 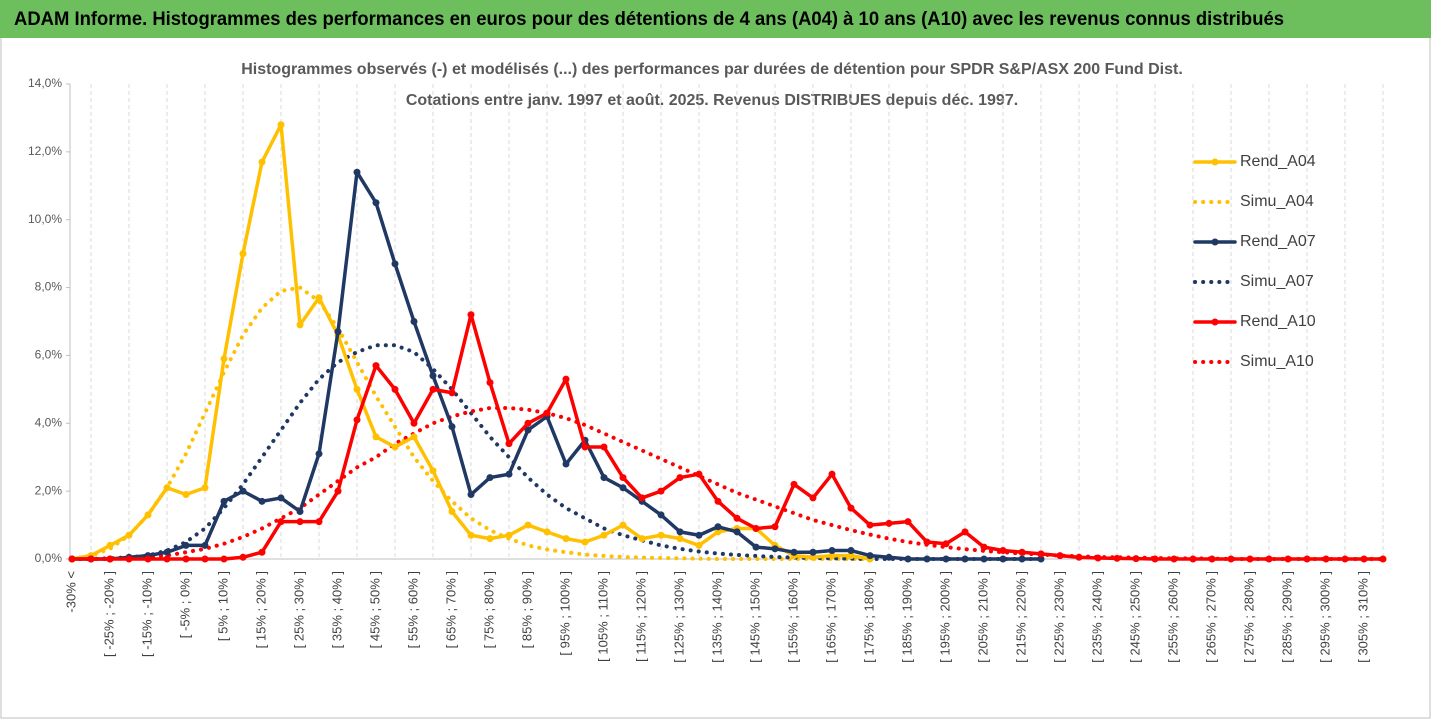 What do you see at coordinates (526, 609) in the screenshot?
I see `x-tick-label: [ 85% ; 90% ]` at bounding box center [526, 609].